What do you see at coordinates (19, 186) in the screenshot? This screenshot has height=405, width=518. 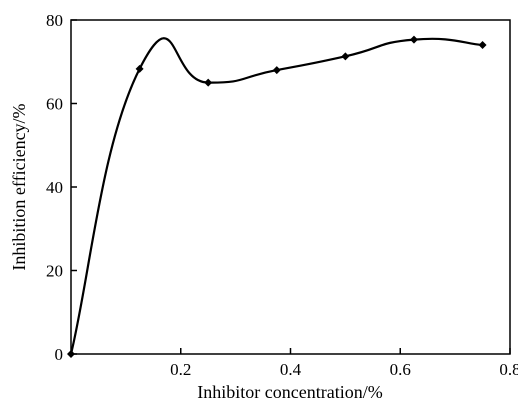 I see `y-axis-title: Inhibition efficiency/%` at bounding box center [19, 186].